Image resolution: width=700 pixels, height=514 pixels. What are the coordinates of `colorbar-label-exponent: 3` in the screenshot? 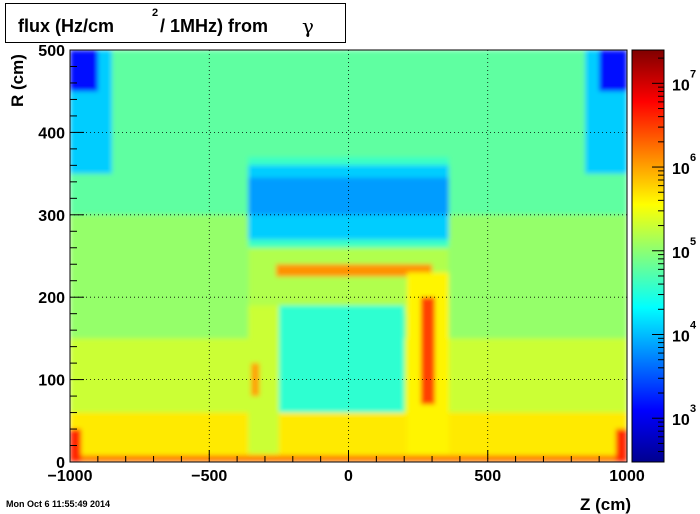 It's located at (693, 409).